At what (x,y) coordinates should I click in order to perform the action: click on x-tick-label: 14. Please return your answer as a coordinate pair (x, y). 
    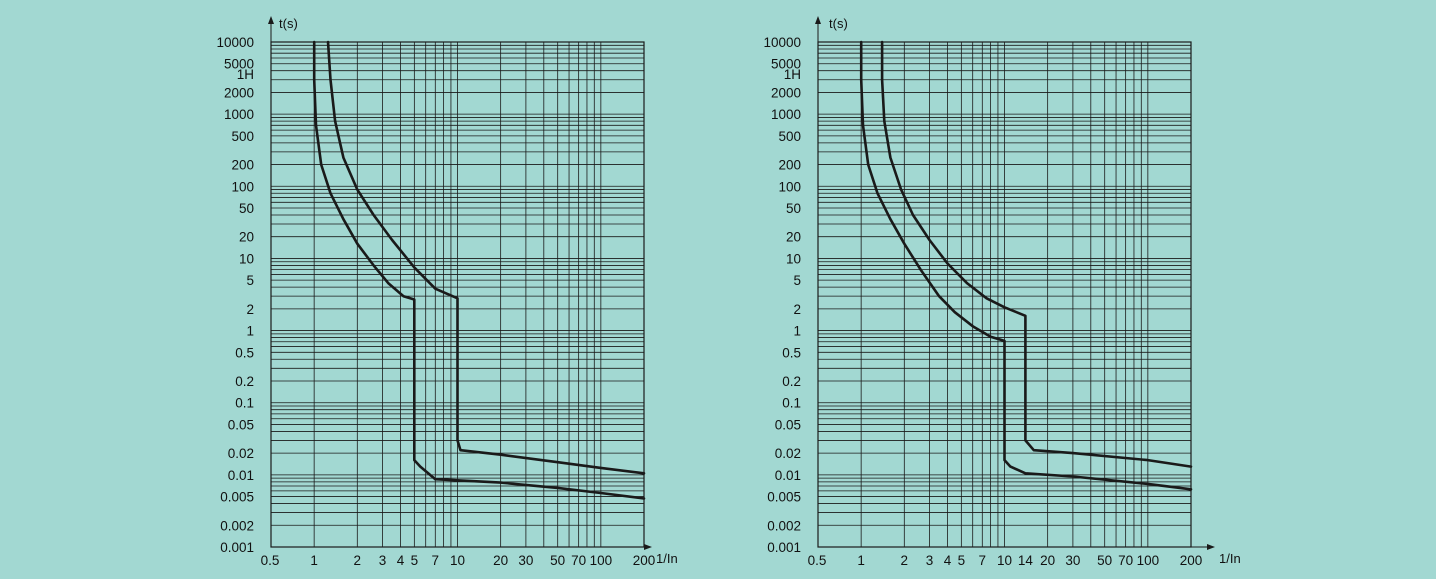
    Looking at the image, I should click on (1026, 560).